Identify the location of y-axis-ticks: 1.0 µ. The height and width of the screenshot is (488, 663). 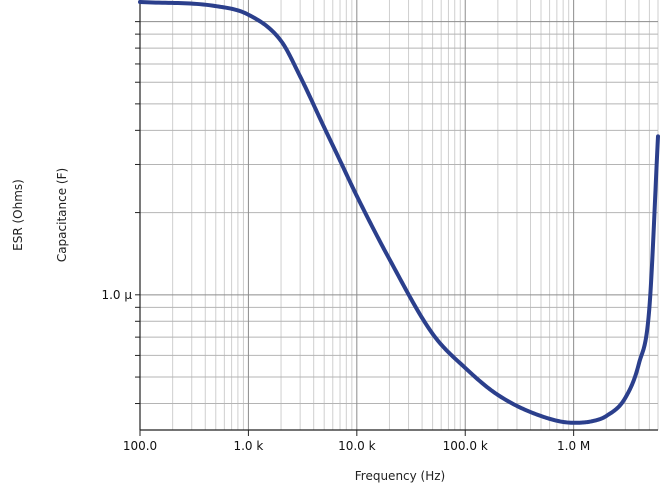
(116, 295).